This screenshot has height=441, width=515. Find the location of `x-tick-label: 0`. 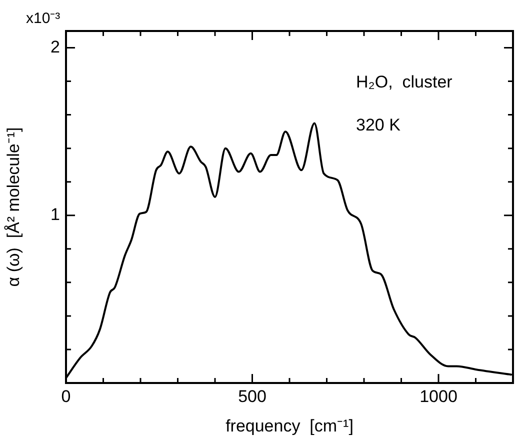

x-tick-label: 0 is located at coordinates (66, 396).